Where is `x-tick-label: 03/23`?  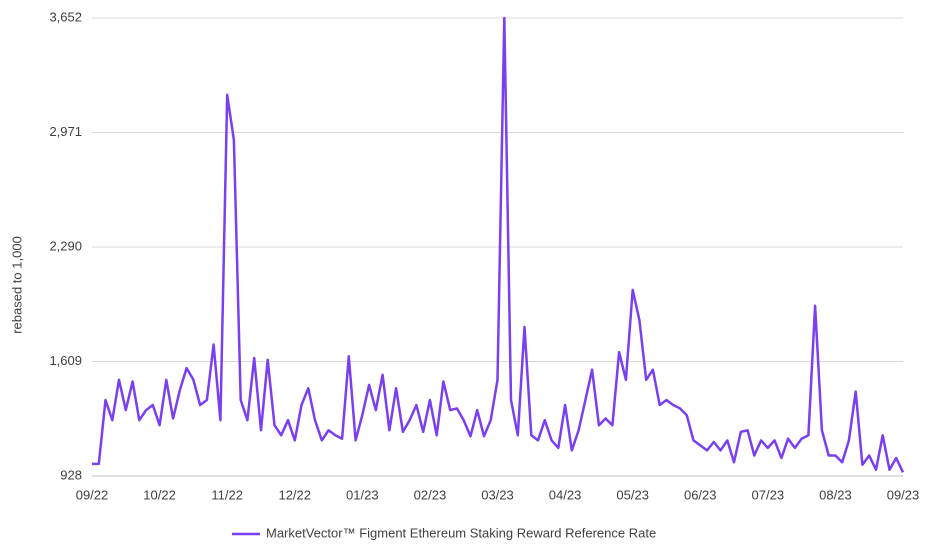
x-tick-label: 03/23 is located at coordinates (497, 494).